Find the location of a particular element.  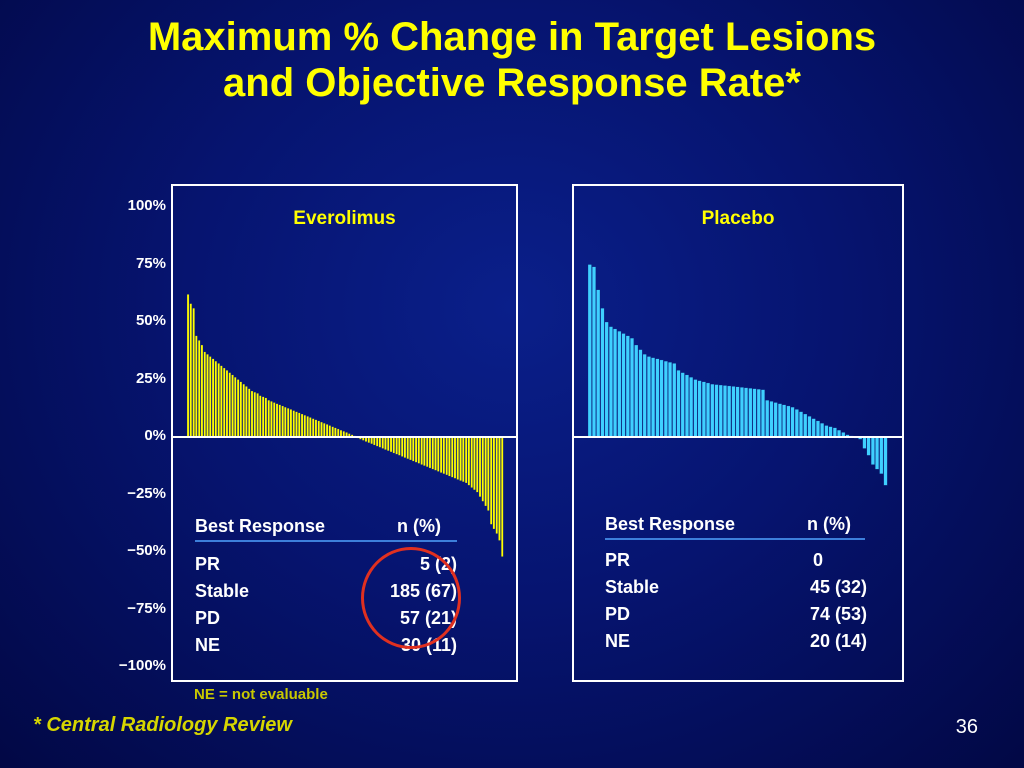

y-tick-label: 25% is located at coordinates (150, 378).